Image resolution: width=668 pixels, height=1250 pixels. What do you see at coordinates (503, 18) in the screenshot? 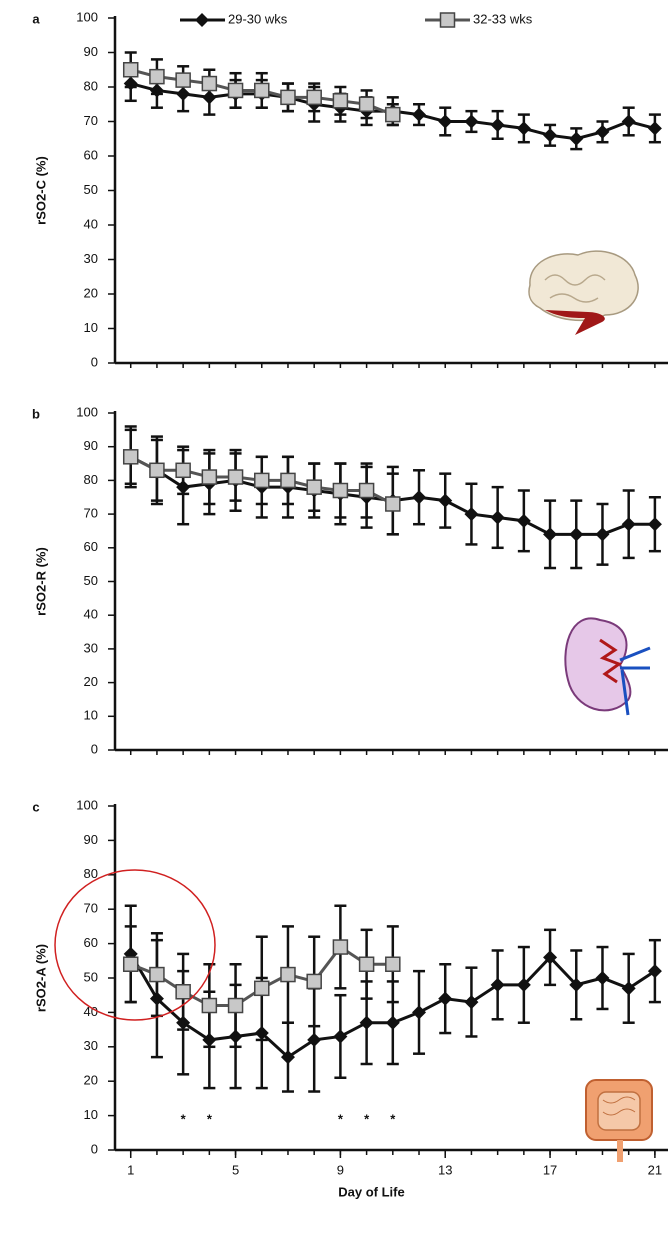
I see `legend-label: 32-33 wks` at bounding box center [503, 18].